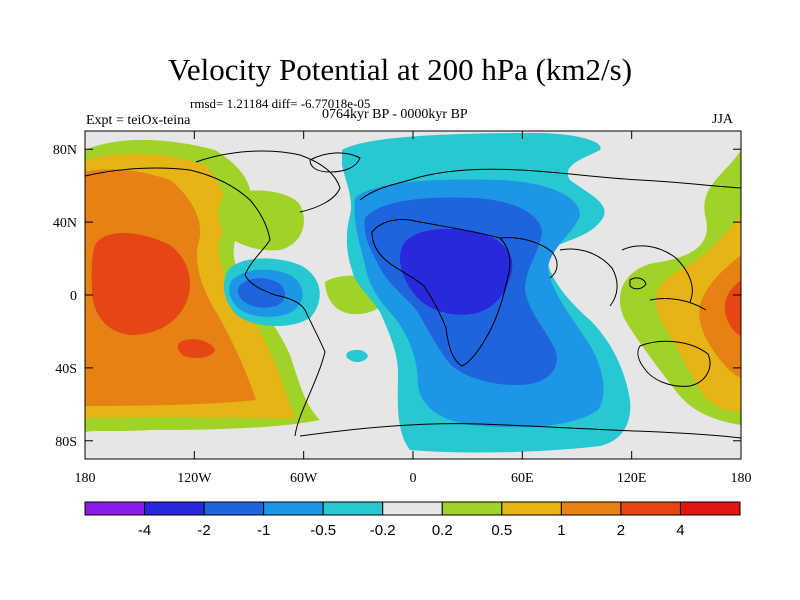 This screenshot has width=800, height=600. What do you see at coordinates (395, 114) in the screenshot?
I see `subtitle: 0764kyr BP - 0000kyr BP` at bounding box center [395, 114].